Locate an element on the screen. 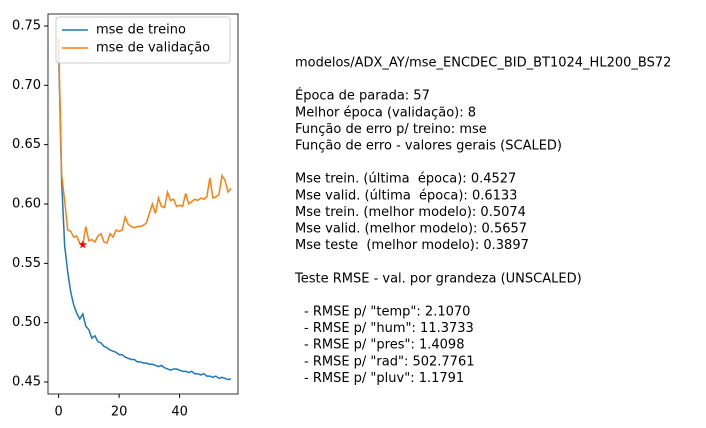  series-line is located at coordinates (144, 141).